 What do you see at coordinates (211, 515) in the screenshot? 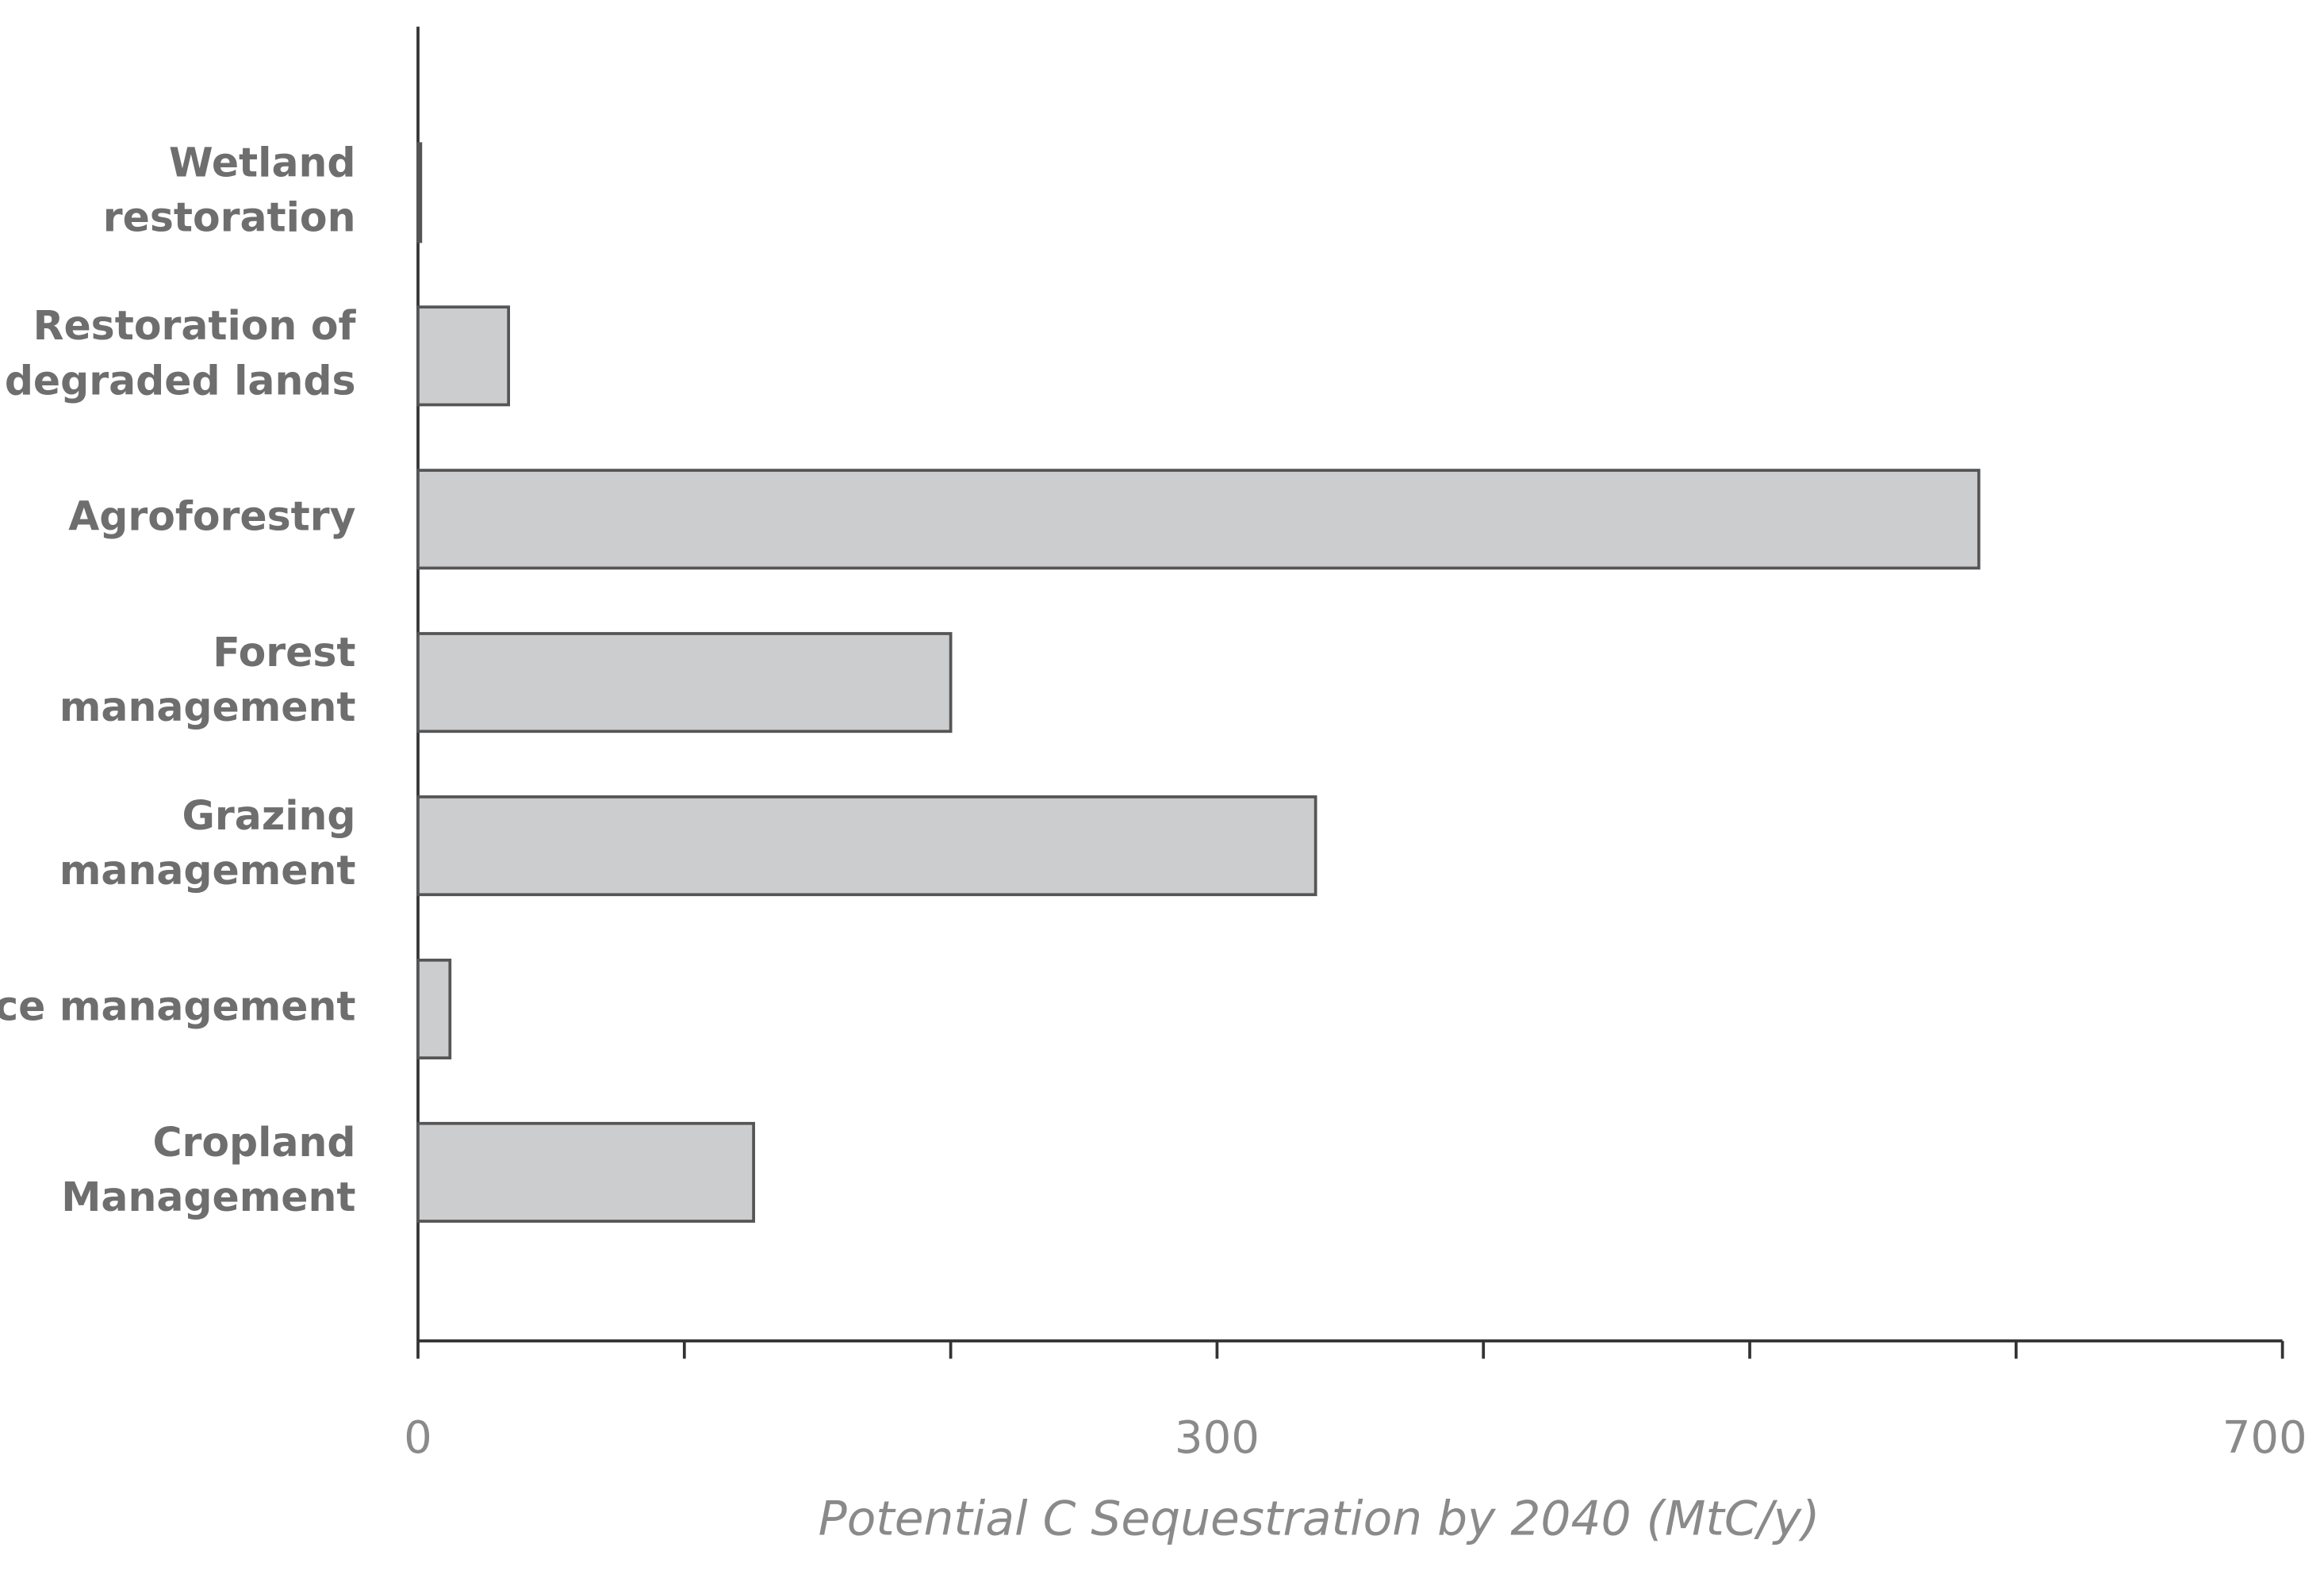
I see `y-tick-label: Agroforestry` at bounding box center [211, 515].